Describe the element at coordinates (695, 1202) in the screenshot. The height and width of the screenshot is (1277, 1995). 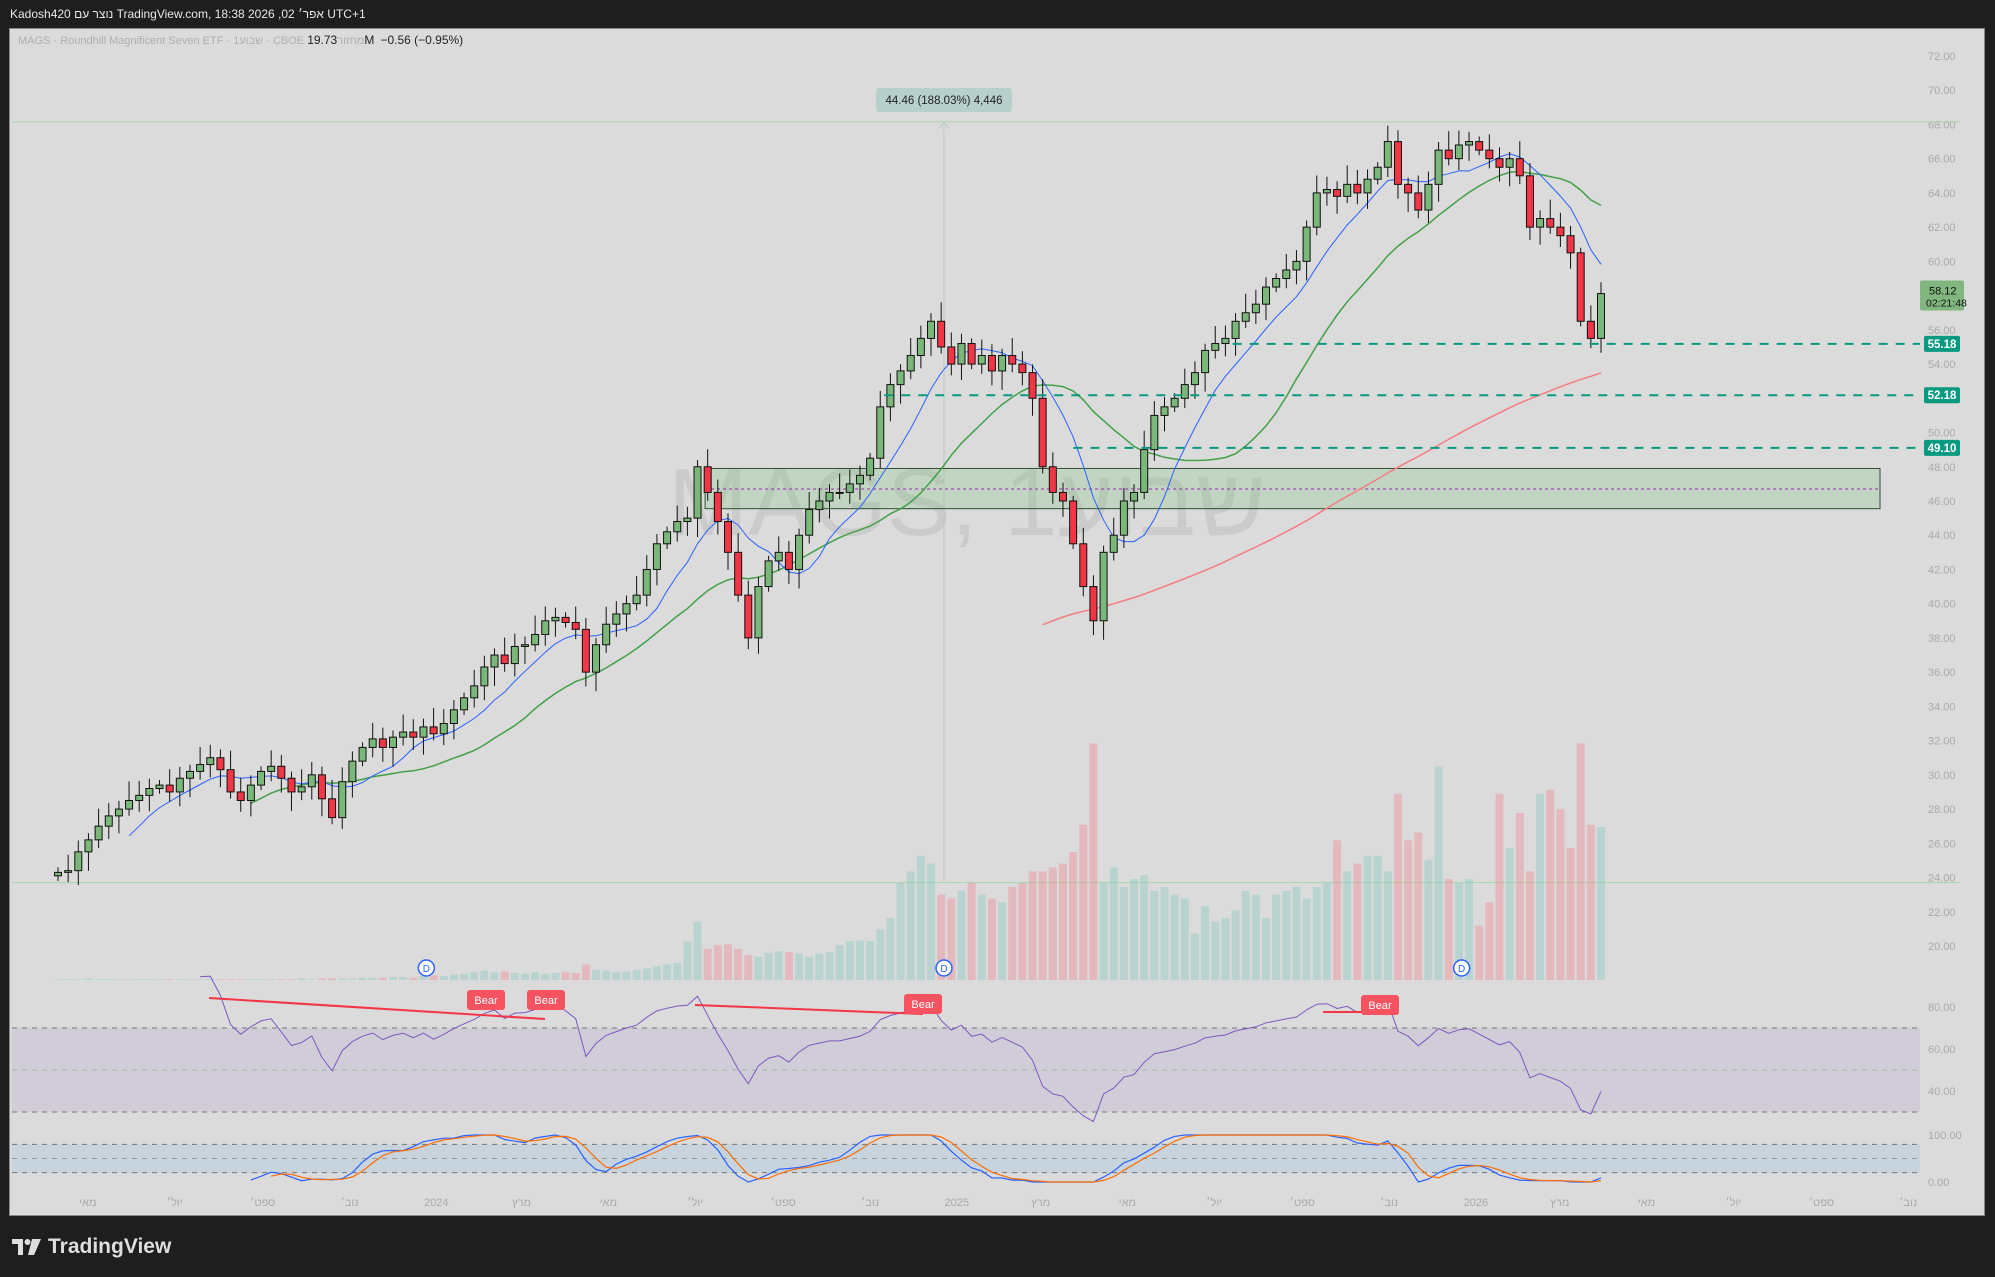
I see `time-tick-label: יול׳` at that location.